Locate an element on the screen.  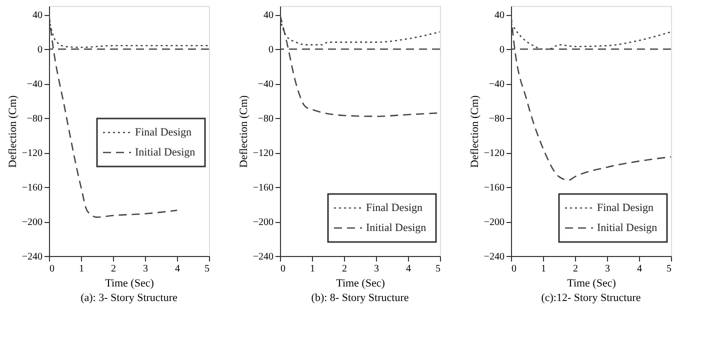
text: (c):12- Story Structure is located at coordinates (591, 298).